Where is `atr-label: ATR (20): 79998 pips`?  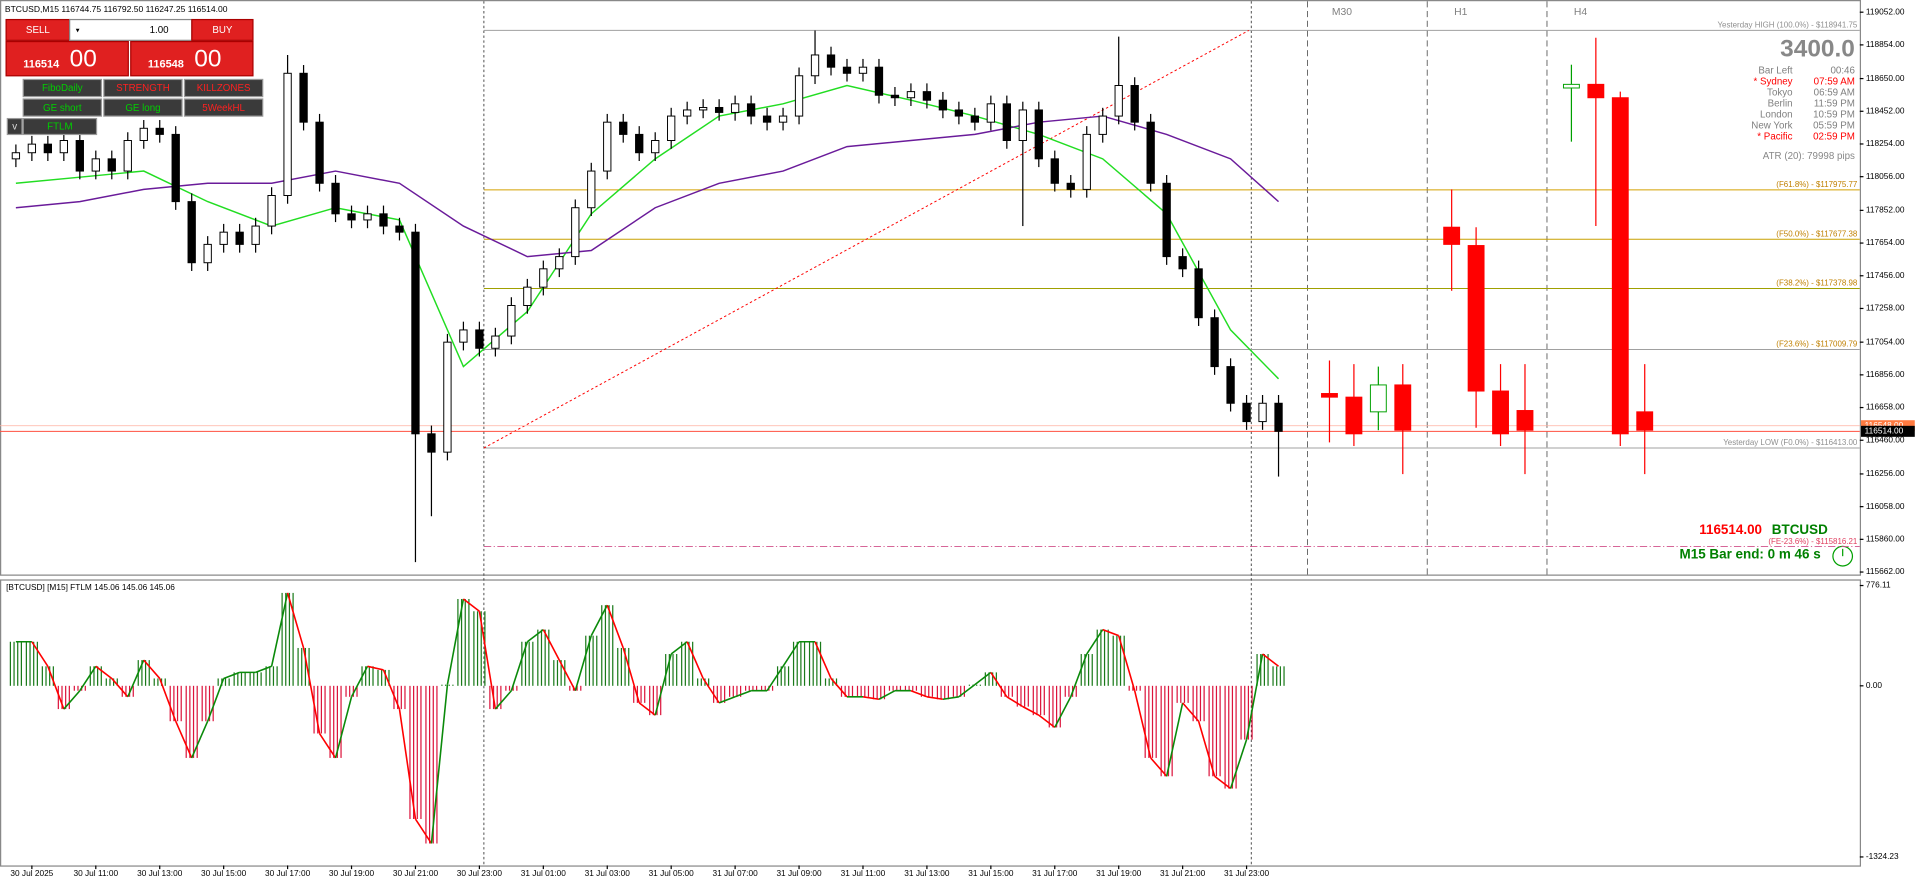 atr-label: ATR (20): 79998 pips is located at coordinates (1809, 156).